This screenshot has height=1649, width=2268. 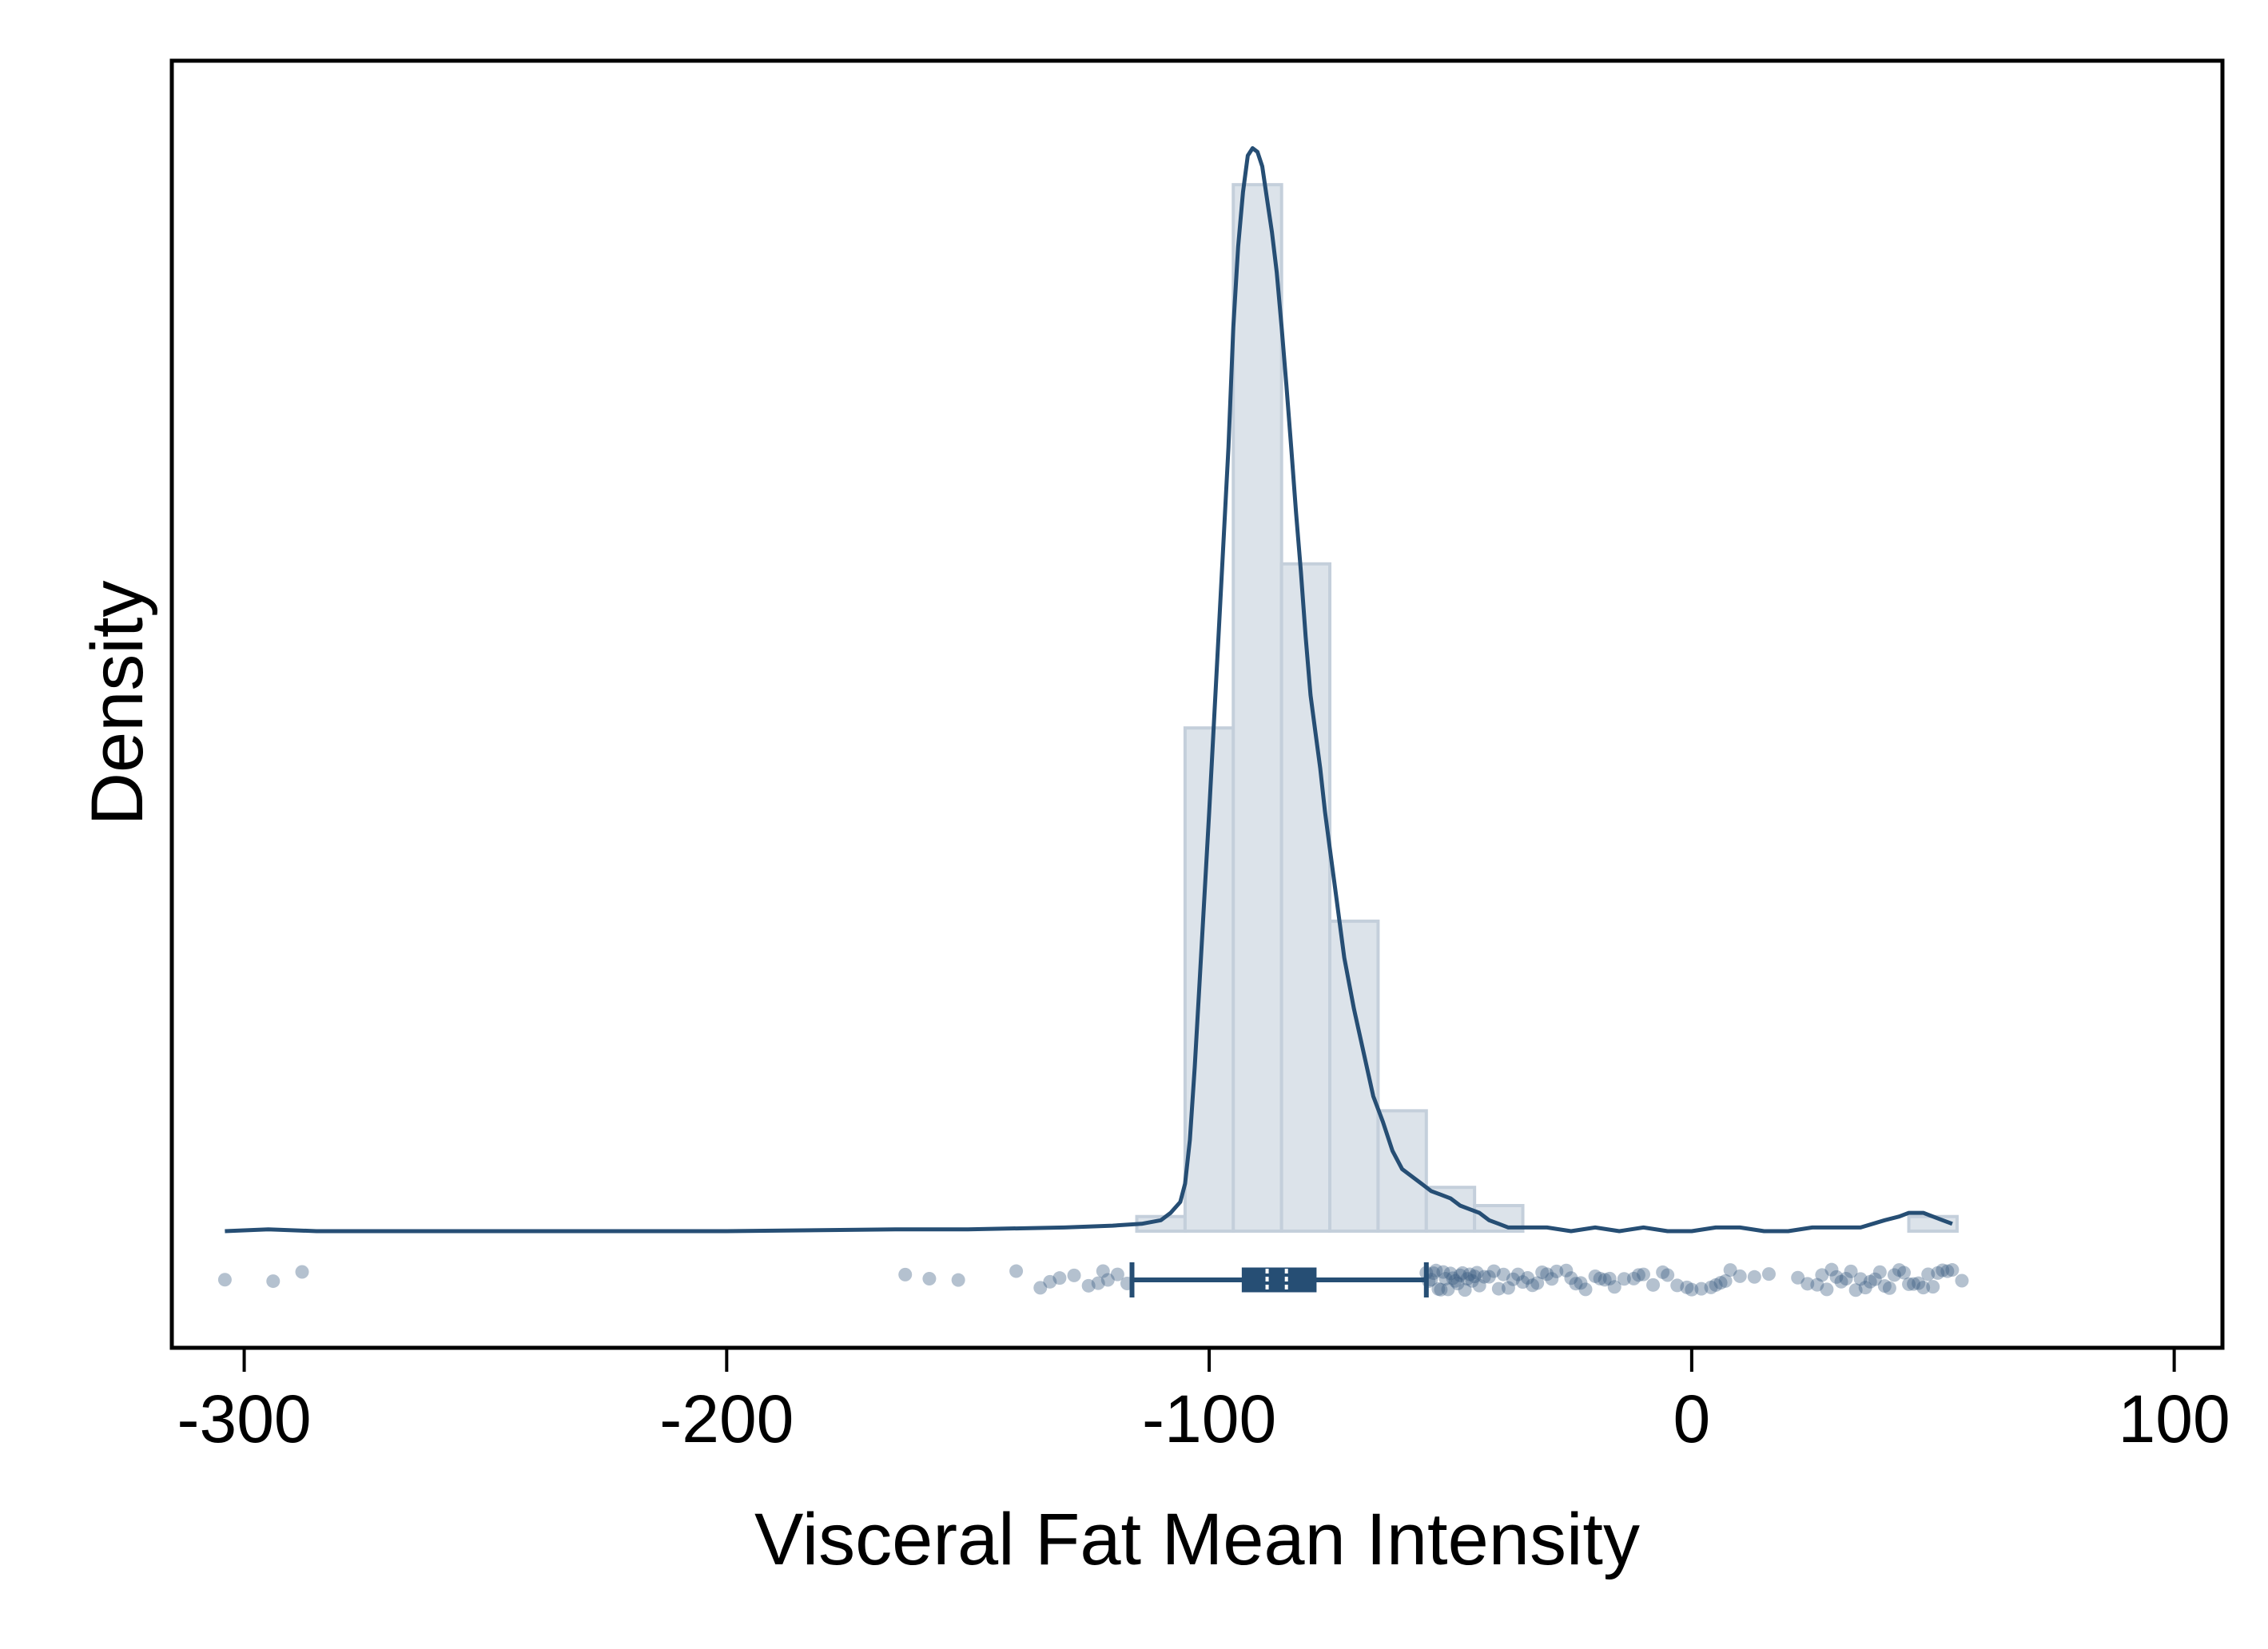 I want to click on x-tick-label: 0, so click(x=1691, y=1418).